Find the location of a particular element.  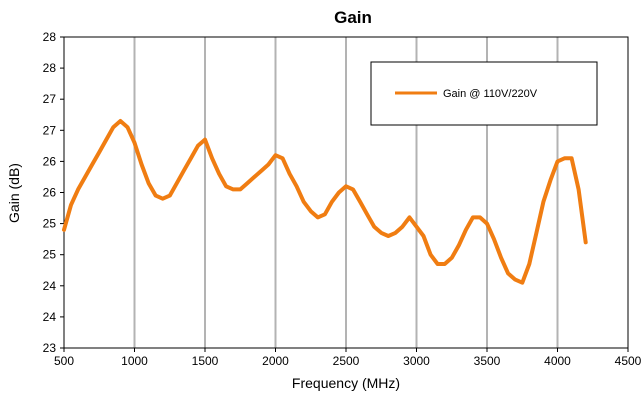

x-axis-label: Frequency (MHz) is located at coordinates (346, 383).